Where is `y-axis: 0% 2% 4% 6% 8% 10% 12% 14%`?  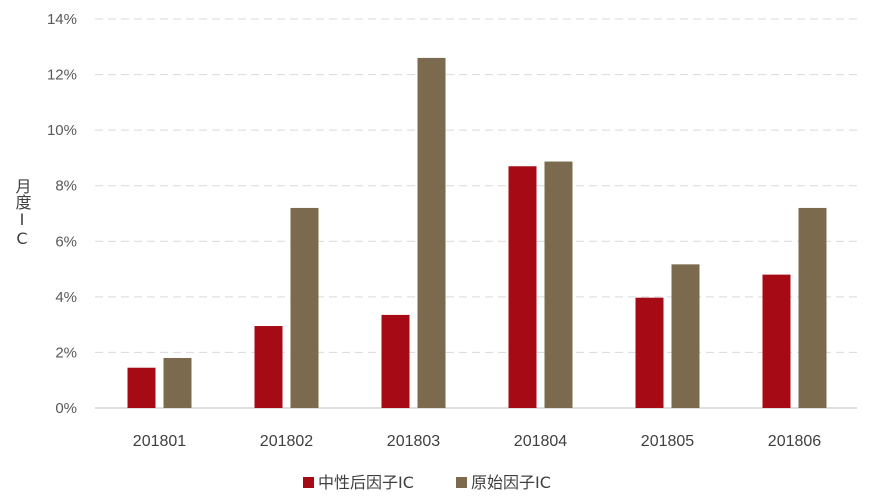 y-axis: 0% 2% 4% 6% 8% 10% 12% 14% is located at coordinates (62, 214).